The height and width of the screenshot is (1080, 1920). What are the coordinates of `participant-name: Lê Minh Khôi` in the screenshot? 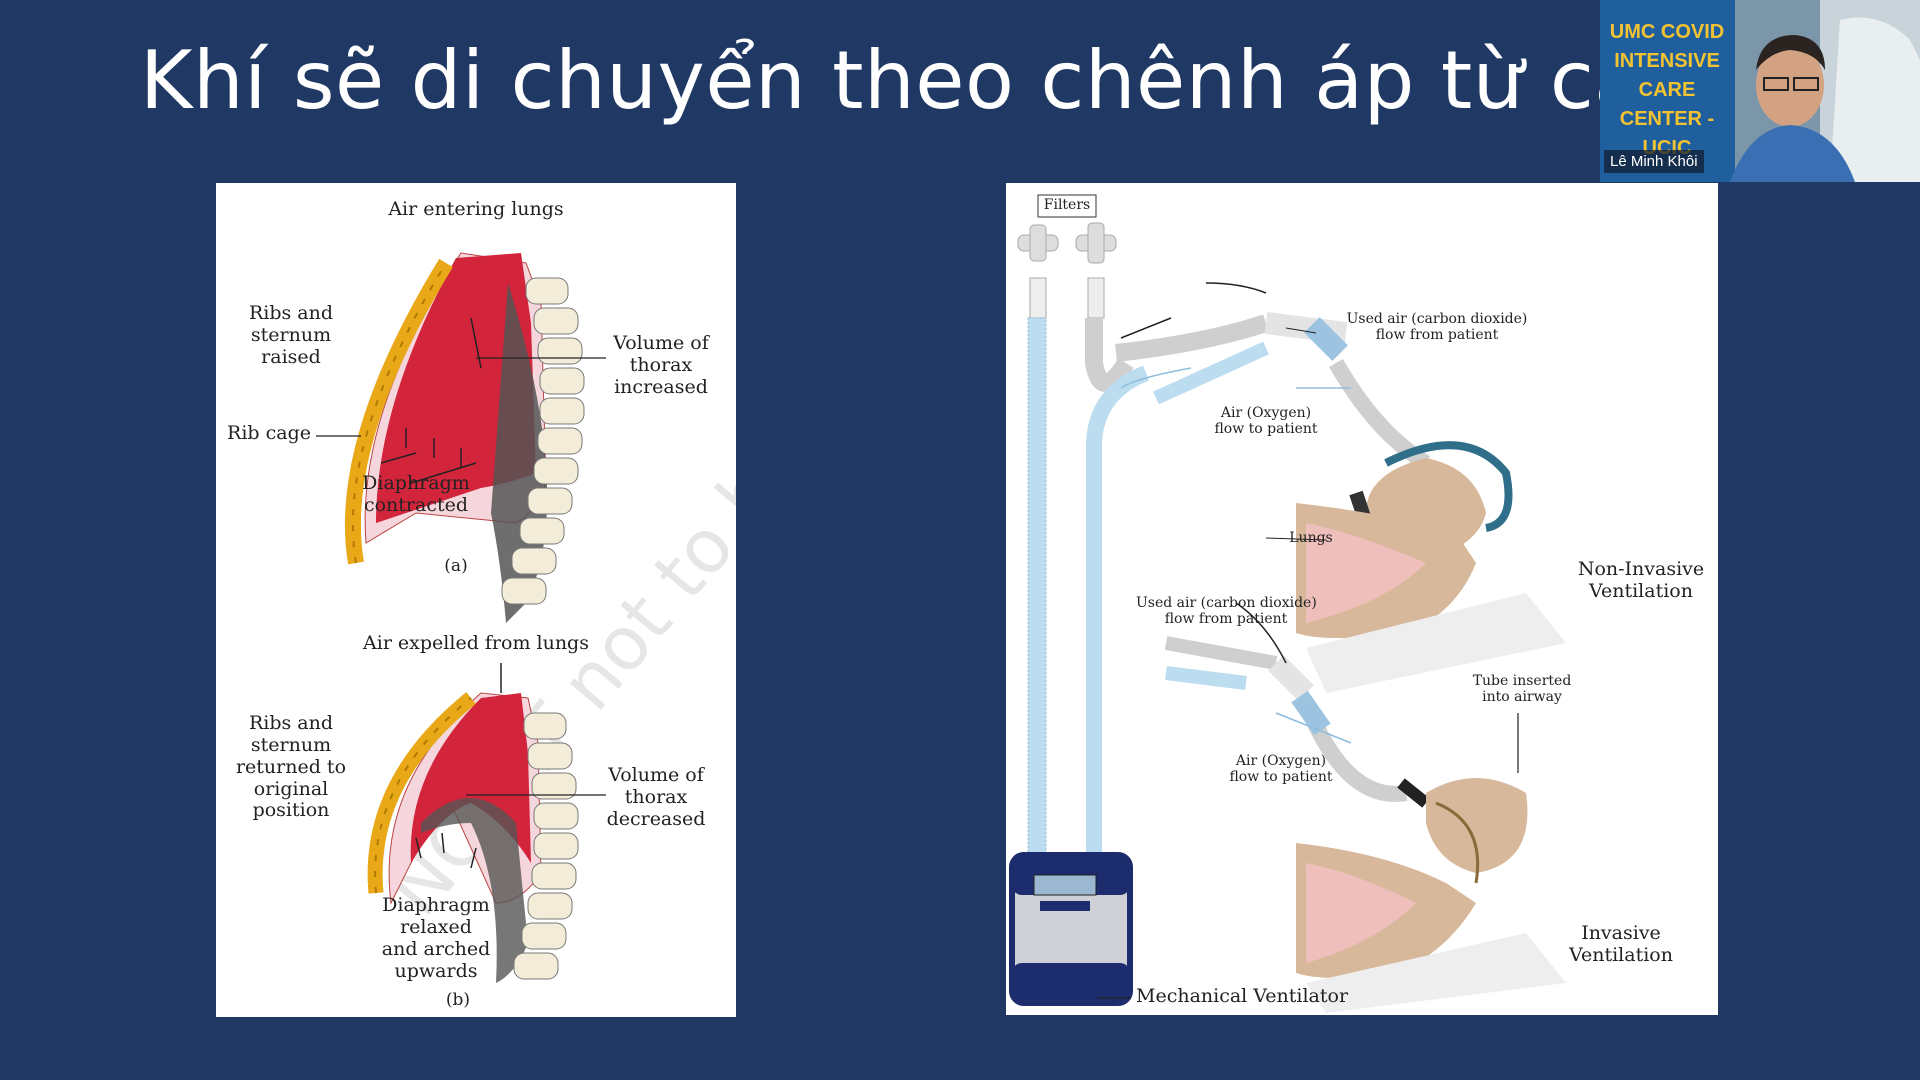 It's located at (1654, 161).